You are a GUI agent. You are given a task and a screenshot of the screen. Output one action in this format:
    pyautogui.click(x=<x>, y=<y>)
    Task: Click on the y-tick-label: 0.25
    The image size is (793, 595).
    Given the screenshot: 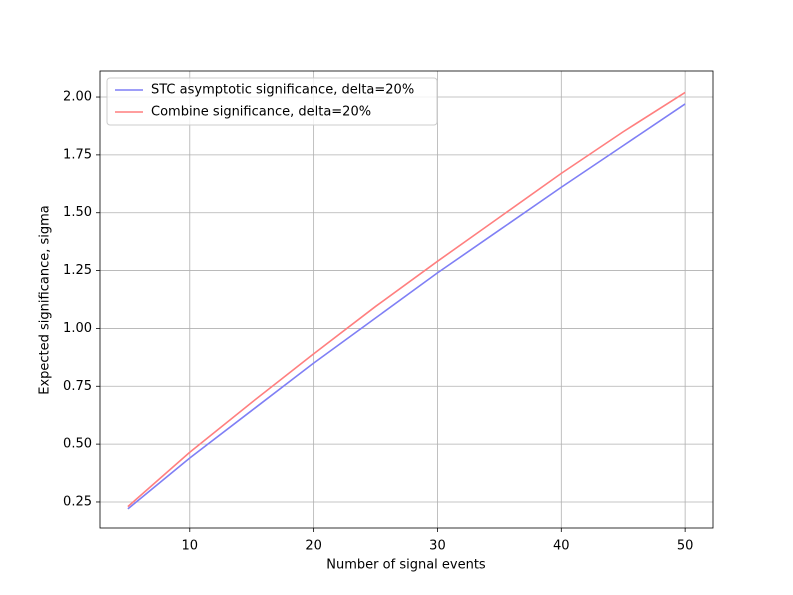 What is the action you would take?
    pyautogui.click(x=77, y=501)
    